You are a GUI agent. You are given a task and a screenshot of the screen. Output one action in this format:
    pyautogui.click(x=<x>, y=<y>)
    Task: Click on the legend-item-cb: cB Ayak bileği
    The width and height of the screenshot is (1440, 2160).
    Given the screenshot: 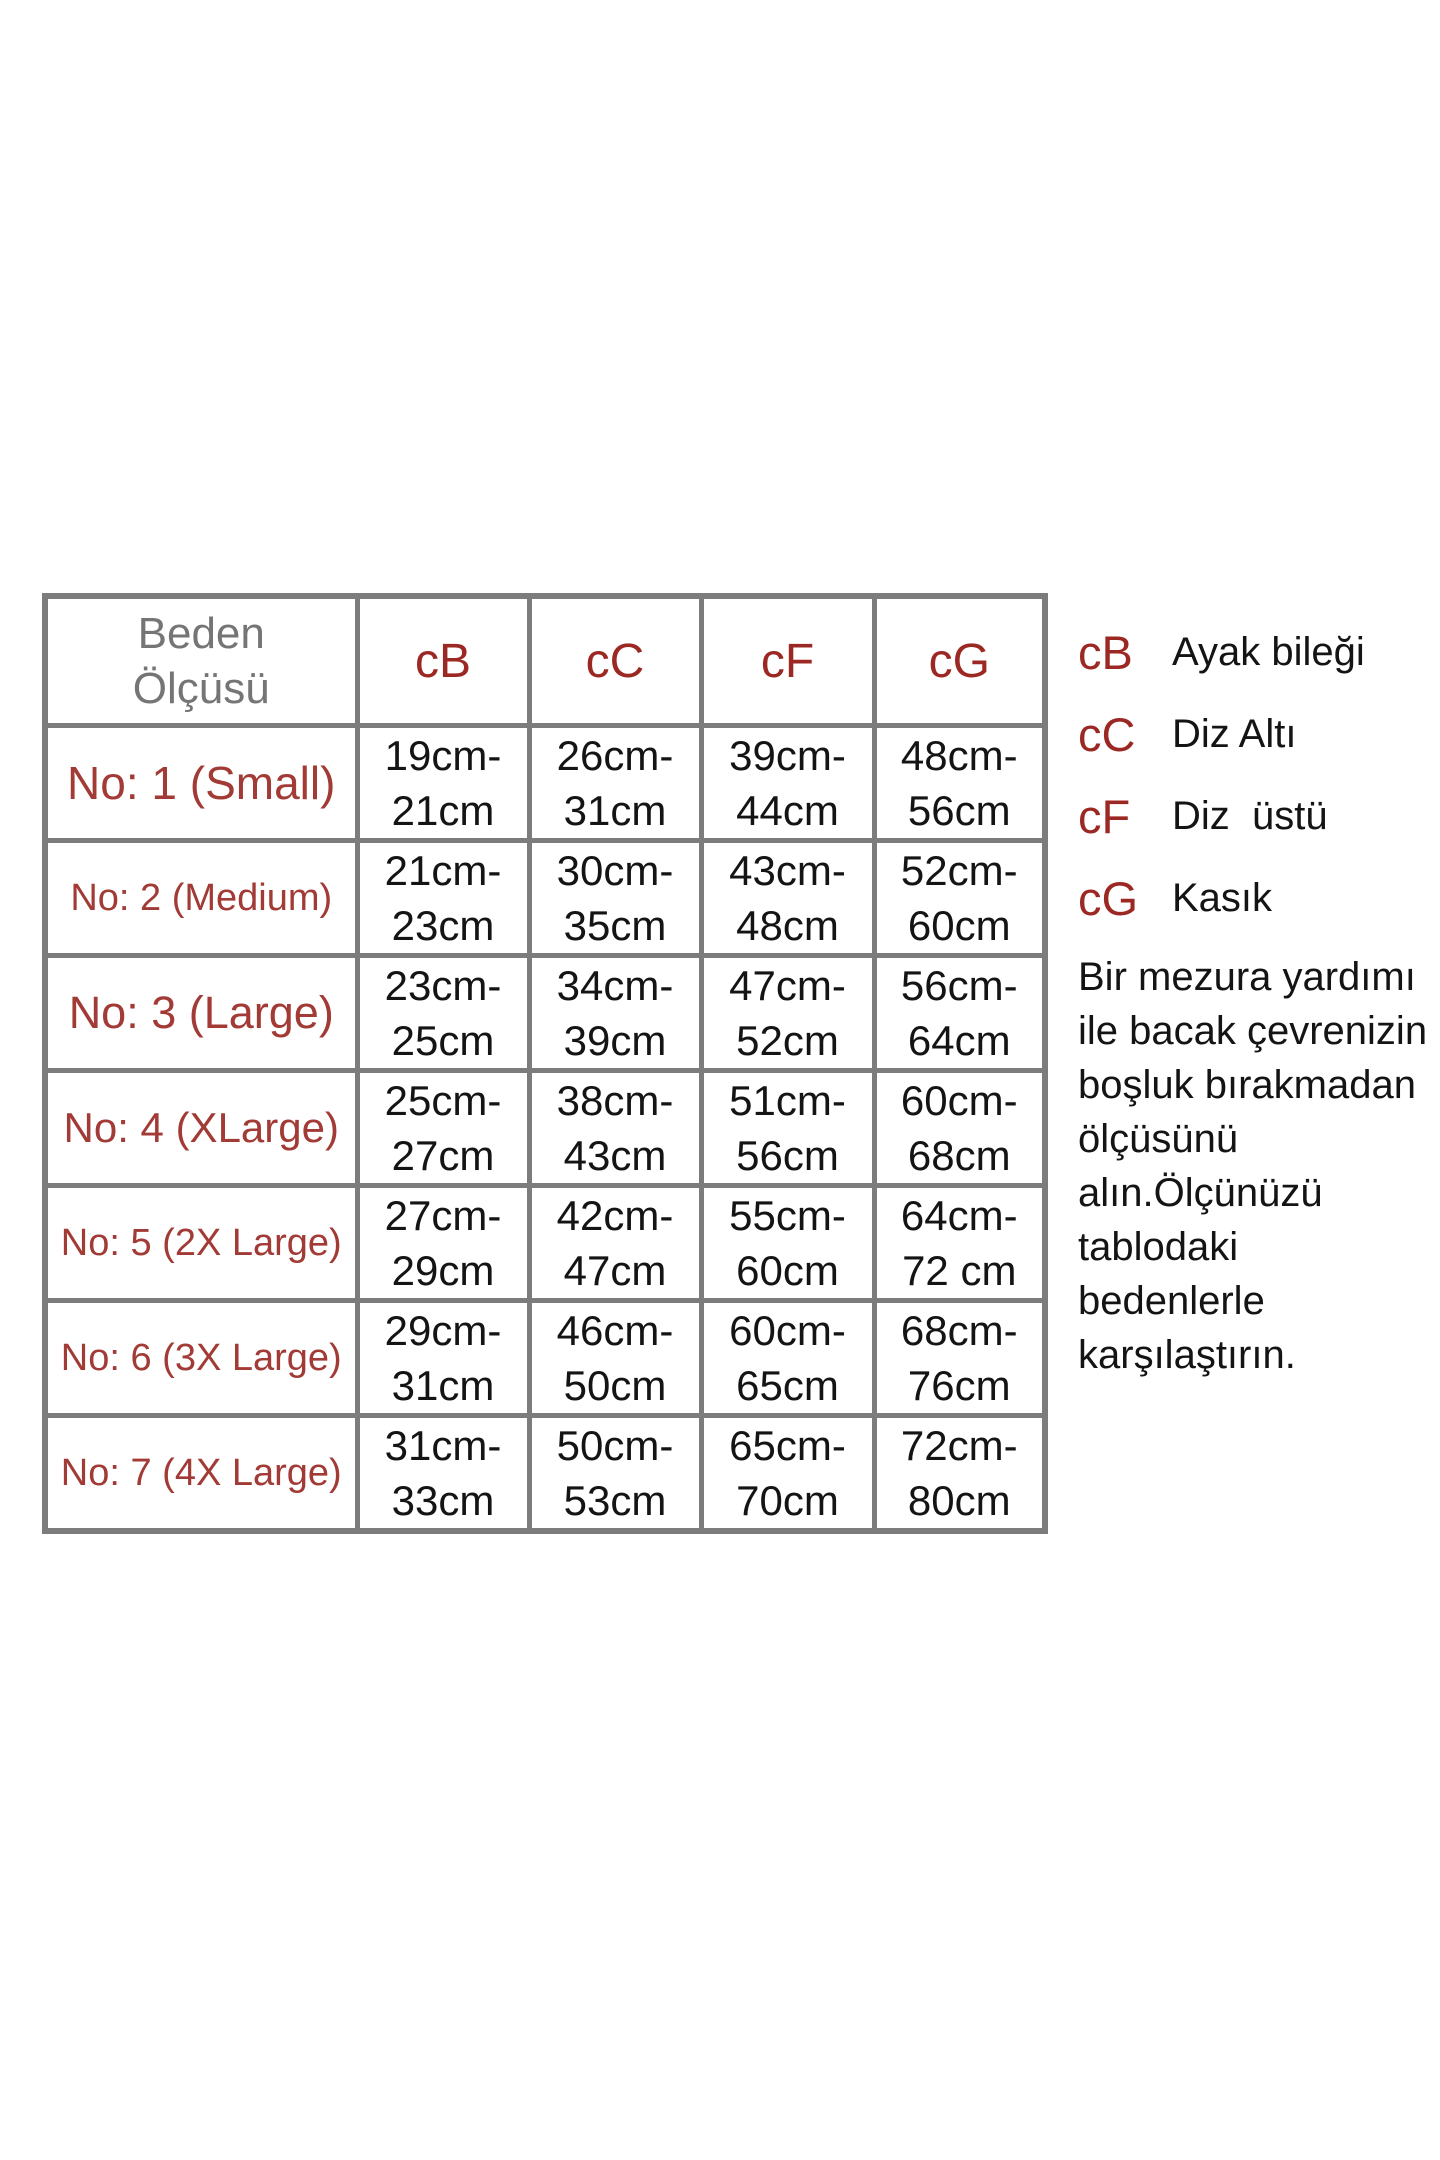 What is the action you would take?
    pyautogui.click(x=1256, y=652)
    